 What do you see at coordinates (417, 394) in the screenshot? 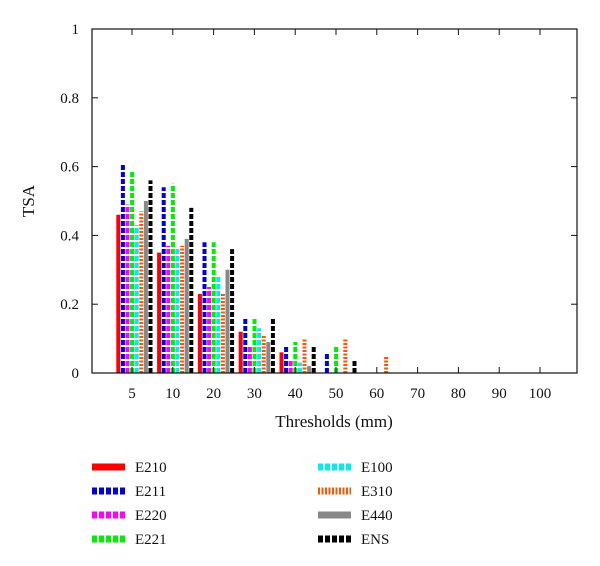
I see `x-tick-label: 70` at bounding box center [417, 394].